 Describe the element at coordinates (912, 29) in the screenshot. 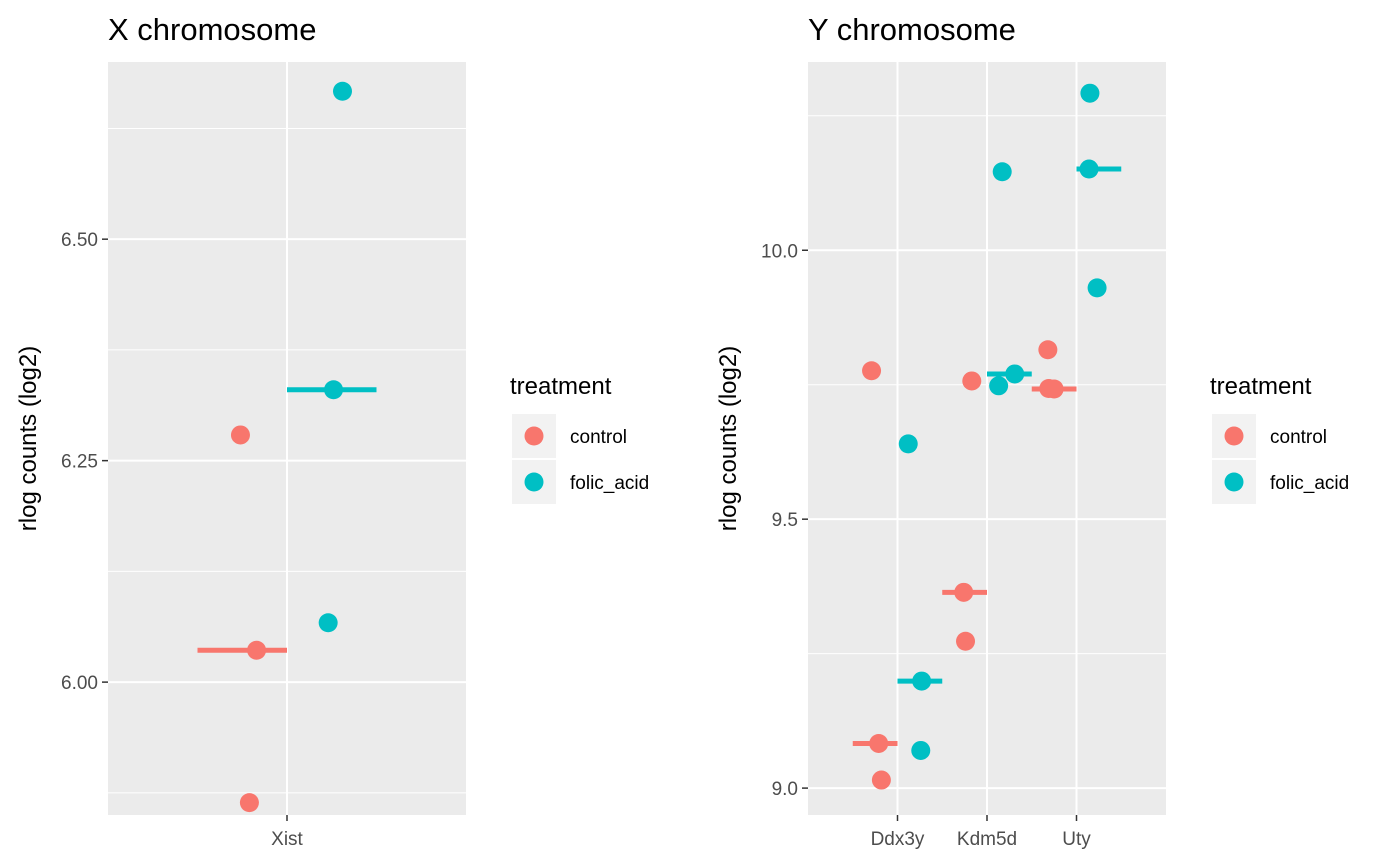

I see `chart-title: Y chromosome` at that location.